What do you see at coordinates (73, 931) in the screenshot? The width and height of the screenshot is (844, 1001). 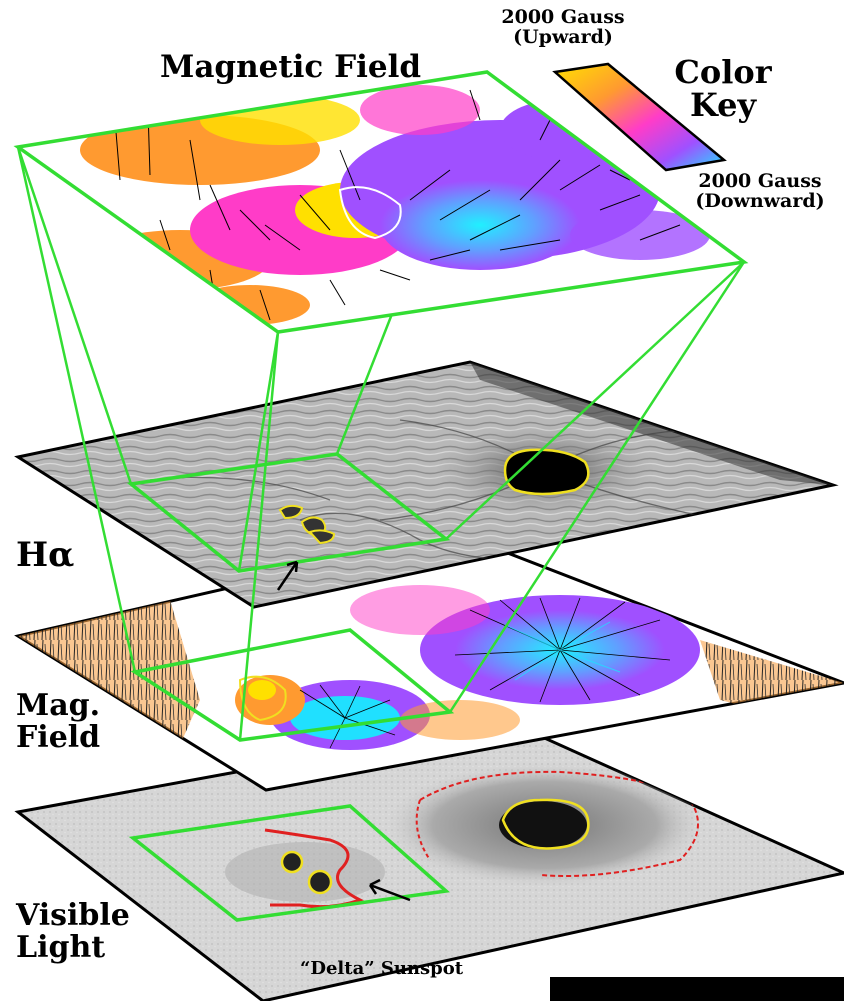 I see `visible-light-layer-label: Visible Light` at bounding box center [73, 931].